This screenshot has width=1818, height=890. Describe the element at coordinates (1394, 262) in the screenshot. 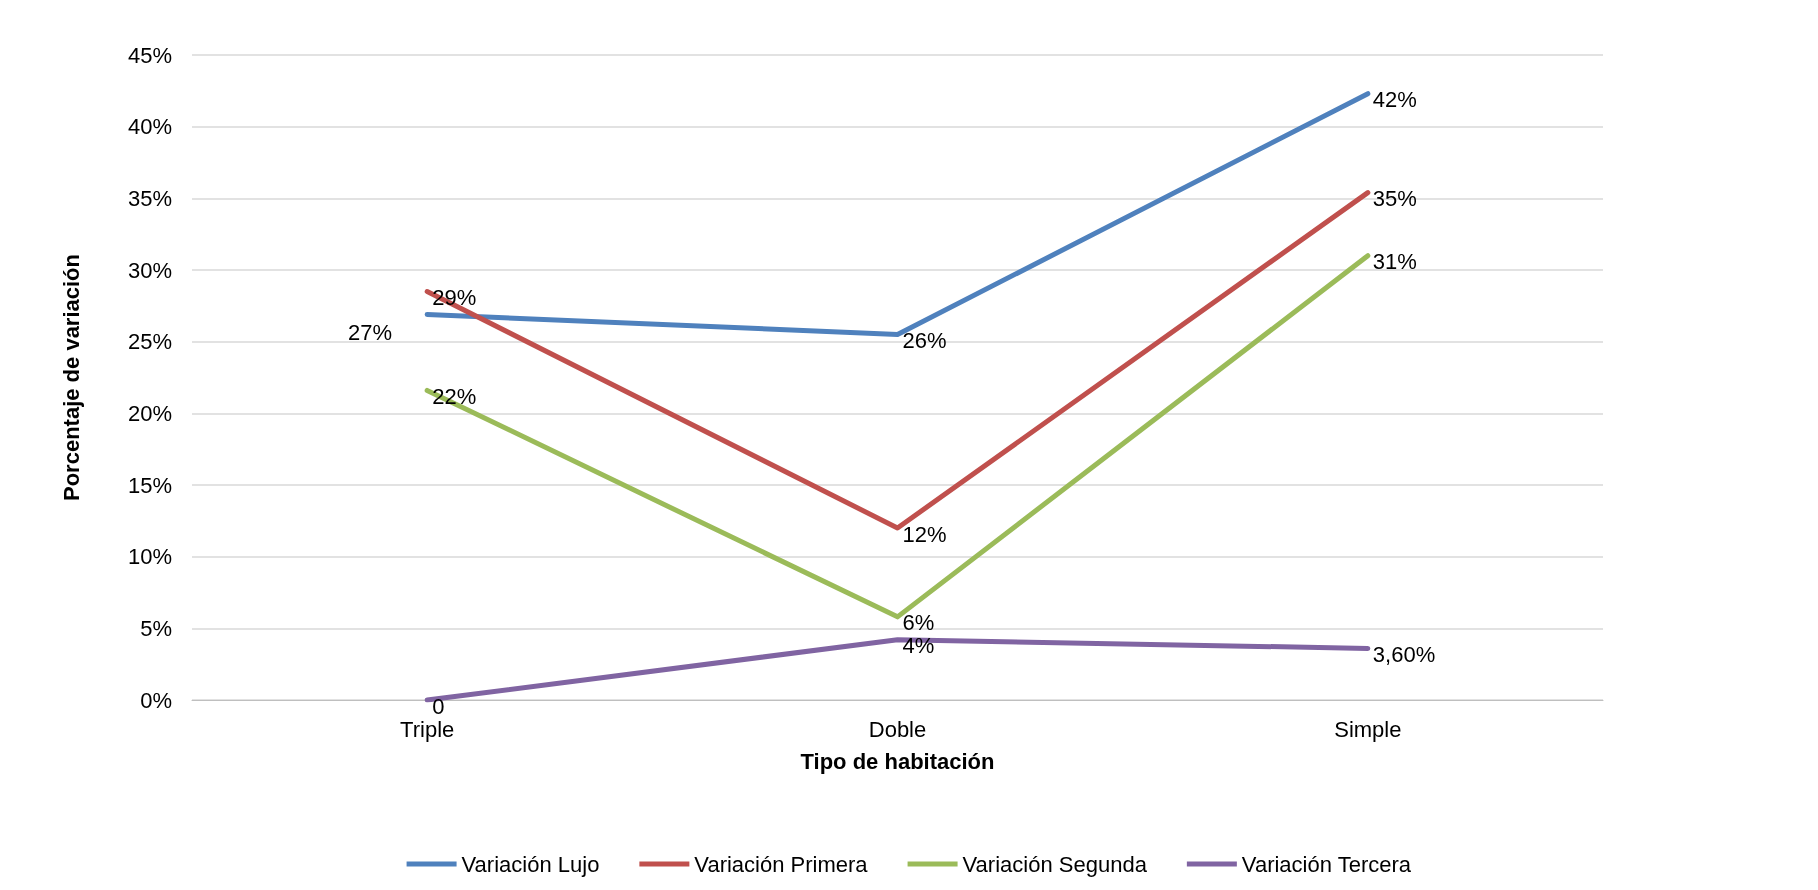

I see `data-label: 31%` at that location.